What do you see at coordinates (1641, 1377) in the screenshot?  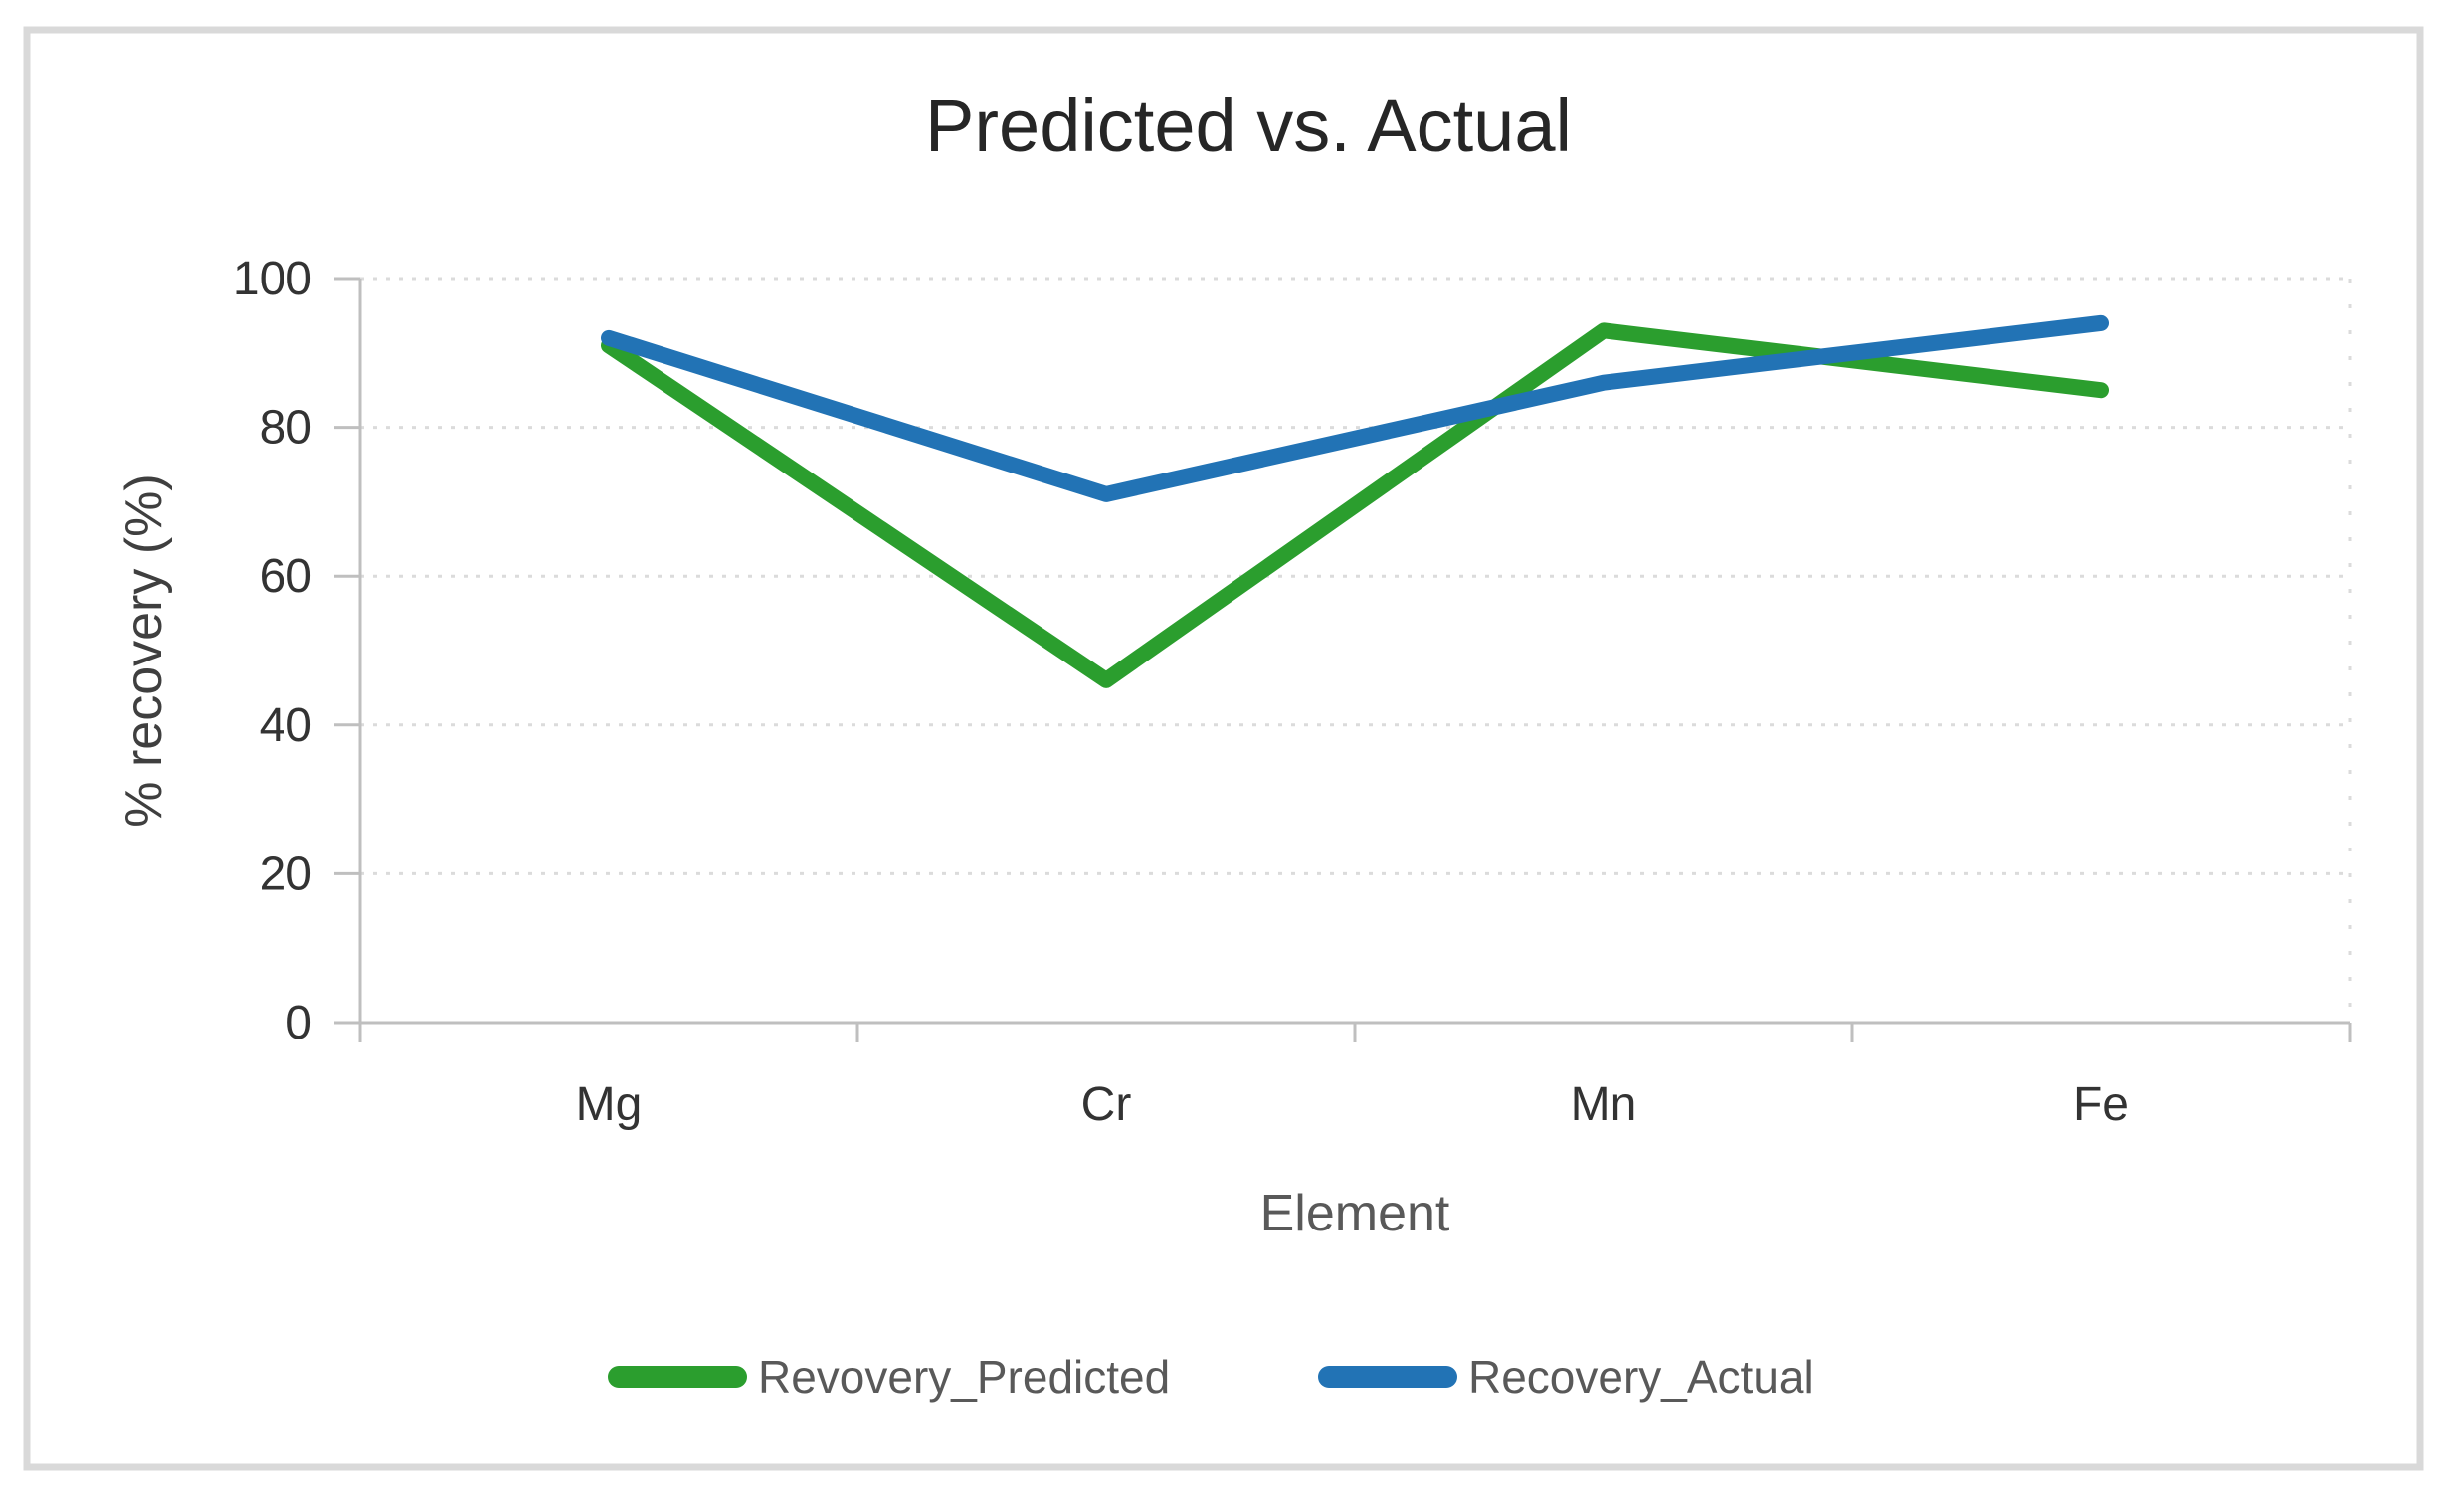 I see `legend-label-actual: Recovery_Actual` at bounding box center [1641, 1377].